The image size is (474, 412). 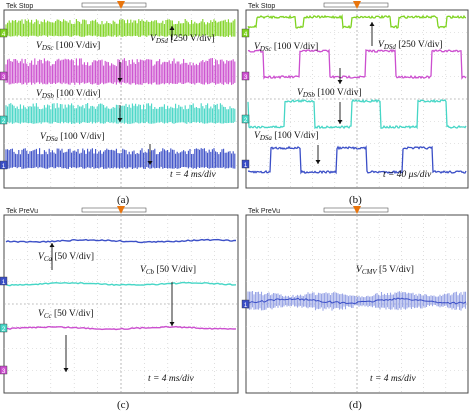 What do you see at coordinates (120, 241) in the screenshot?
I see `trace-v_ca` at bounding box center [120, 241].